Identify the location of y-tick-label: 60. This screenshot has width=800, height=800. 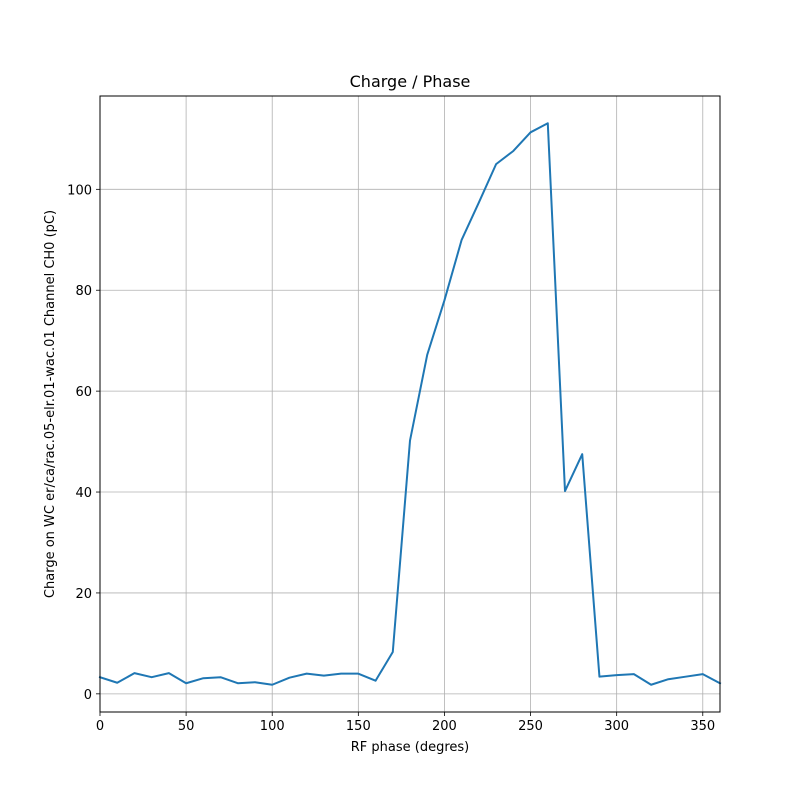
(83, 392).